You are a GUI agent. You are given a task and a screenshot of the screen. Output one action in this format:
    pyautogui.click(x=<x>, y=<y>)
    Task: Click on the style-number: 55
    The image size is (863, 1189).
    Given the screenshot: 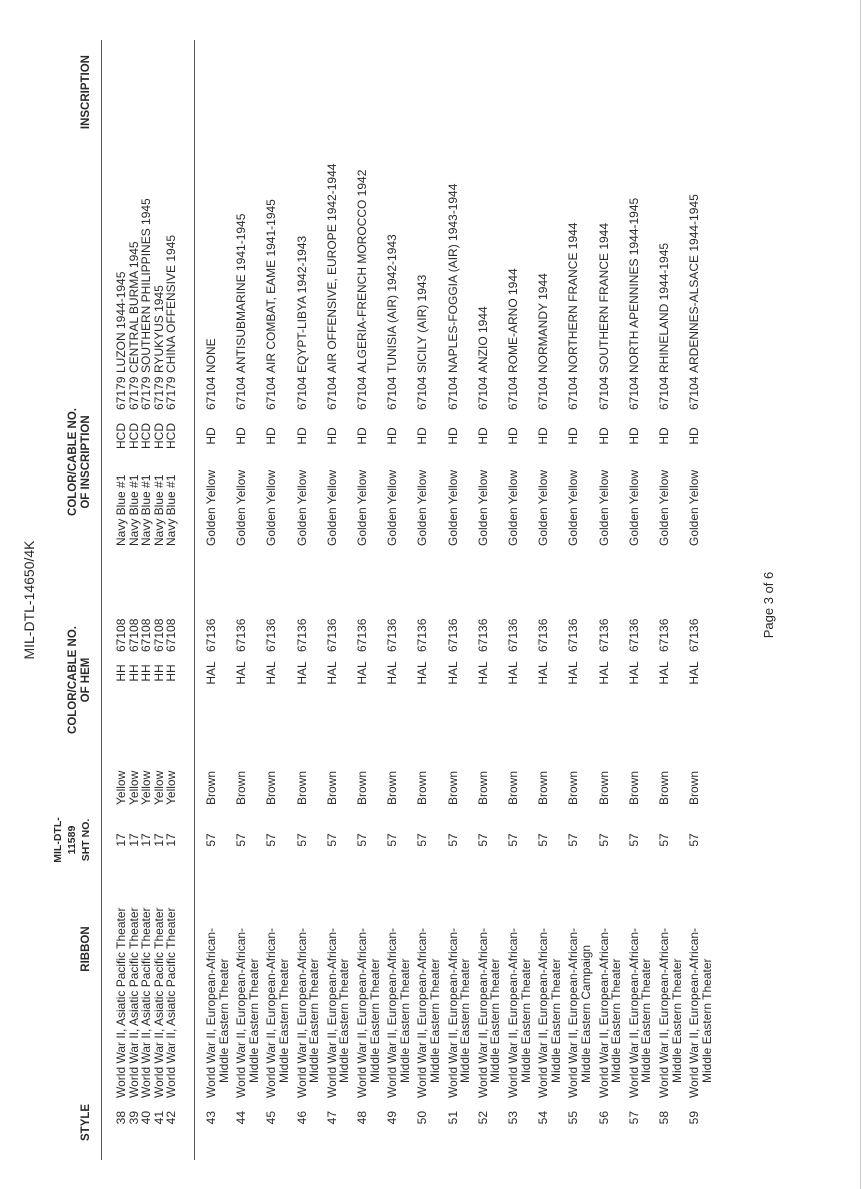 What is the action you would take?
    pyautogui.click(x=573, y=1118)
    